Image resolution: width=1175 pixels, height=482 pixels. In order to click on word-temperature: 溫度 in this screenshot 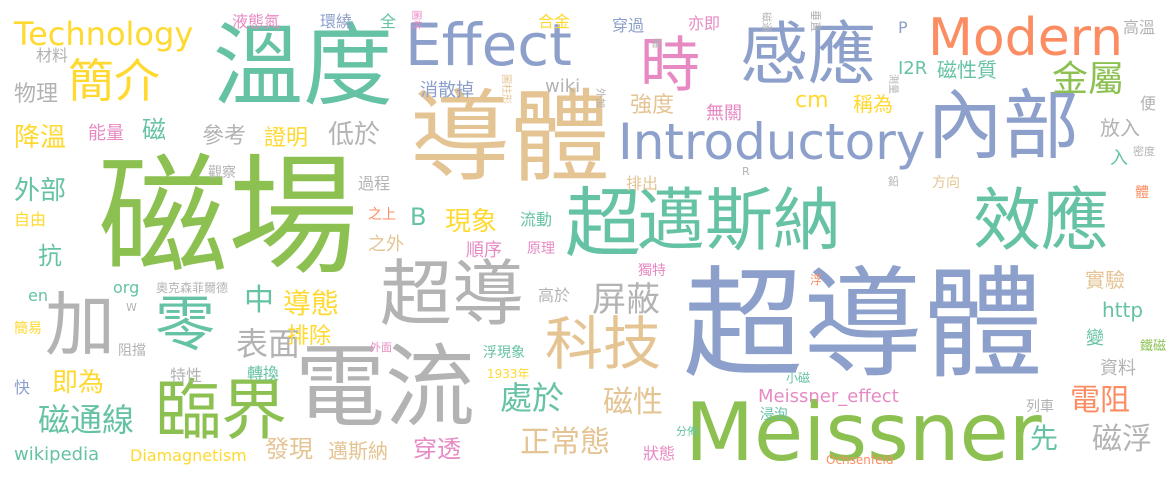, I will do `click(303, 66)`.